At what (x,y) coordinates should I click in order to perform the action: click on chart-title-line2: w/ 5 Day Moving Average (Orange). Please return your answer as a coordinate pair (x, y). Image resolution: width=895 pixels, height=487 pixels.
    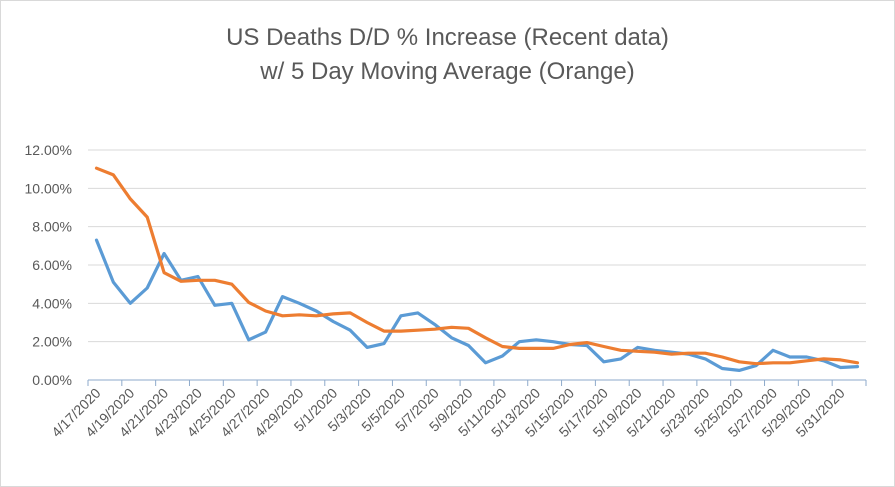
    Looking at the image, I should click on (447, 71).